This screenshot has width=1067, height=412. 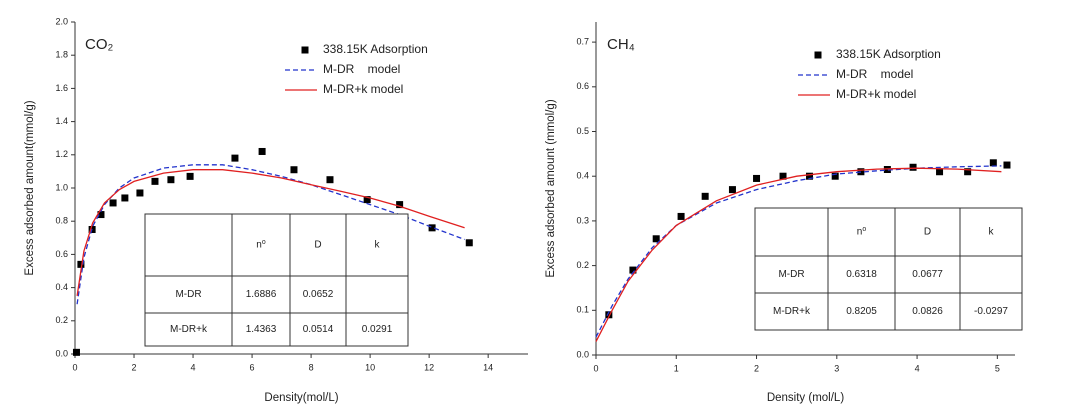 I want to click on x-tick-label: 3, so click(x=836, y=368).